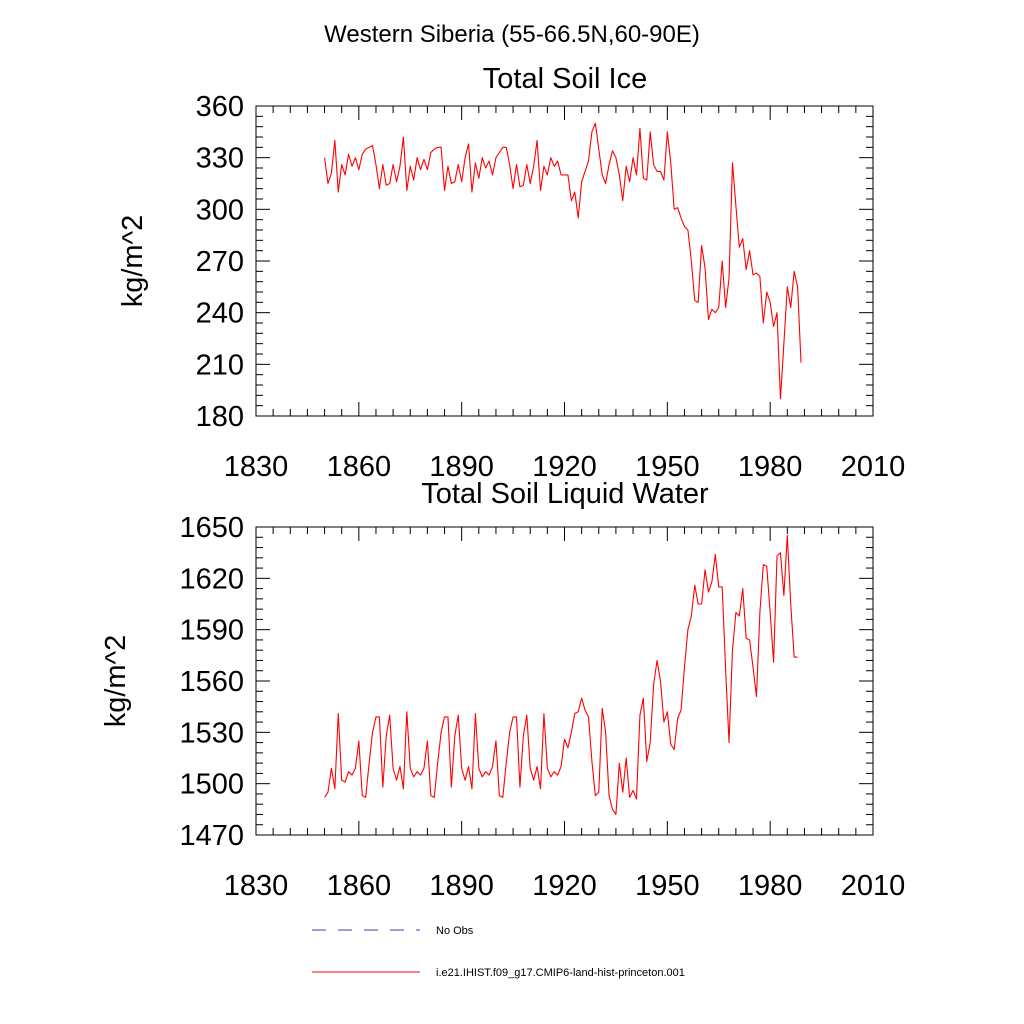  What do you see at coordinates (220, 107) in the screenshot?
I see `y-tick-label: 360` at bounding box center [220, 107].